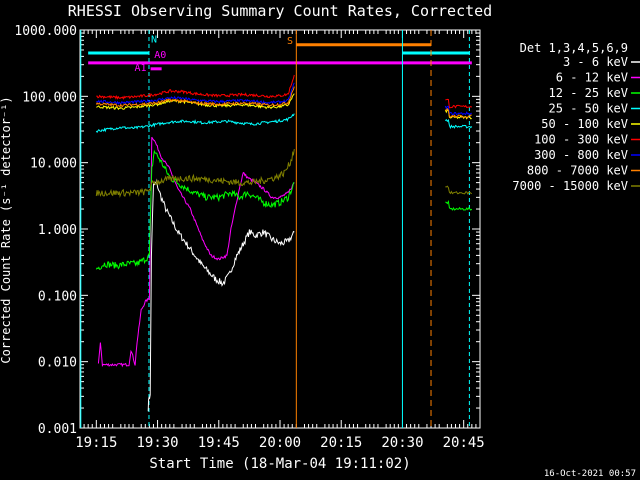 This screenshot has width=640, height=480. What do you see at coordinates (290, 41) in the screenshot?
I see `annotation-s: S` at bounding box center [290, 41].